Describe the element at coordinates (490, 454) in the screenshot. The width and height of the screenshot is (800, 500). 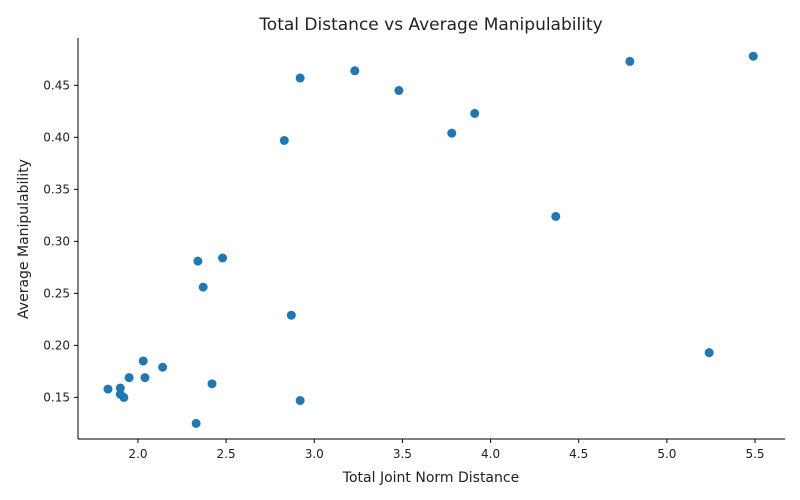
I see `x-tick-label: 4.0` at that location.